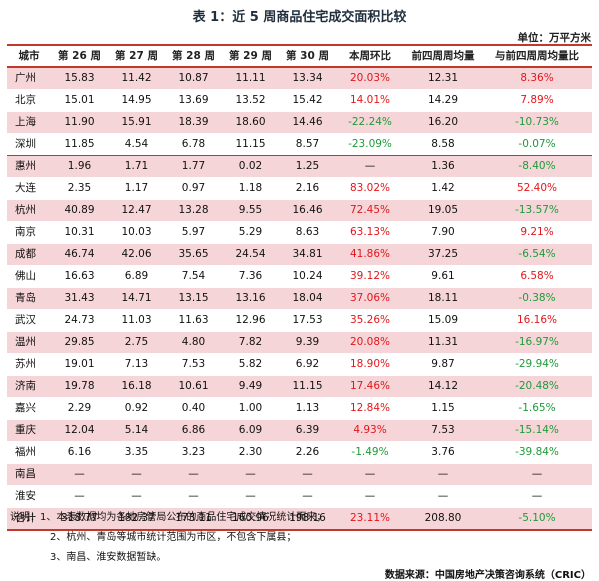 The width and height of the screenshot is (599, 581). Describe the element at coordinates (370, 144) in the screenshot. I see `value-cell: -23.09%` at that location.